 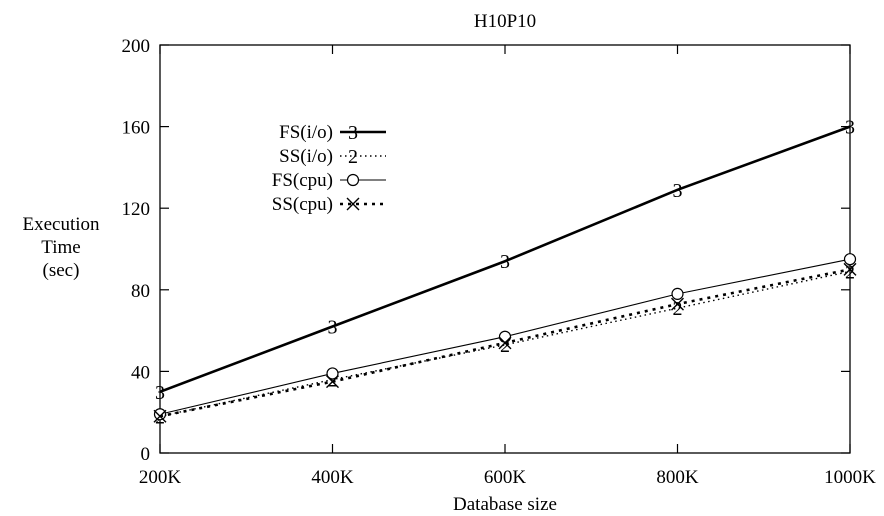 I want to click on y-tick-label: 200, so click(x=136, y=46).